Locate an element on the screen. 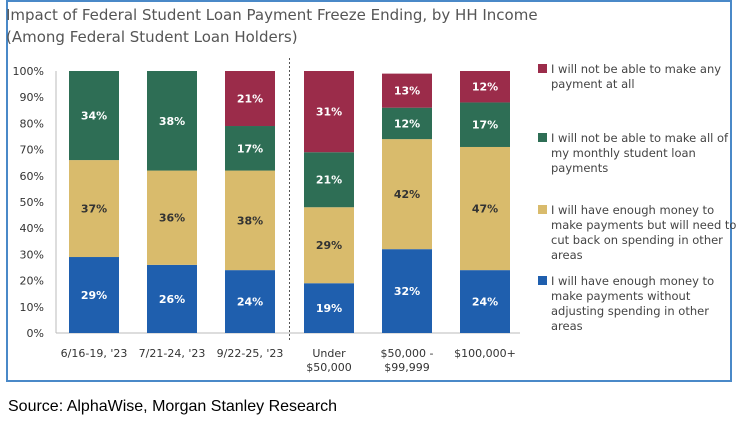 The height and width of the screenshot is (423, 739). data-label: 34% is located at coordinates (94, 116).